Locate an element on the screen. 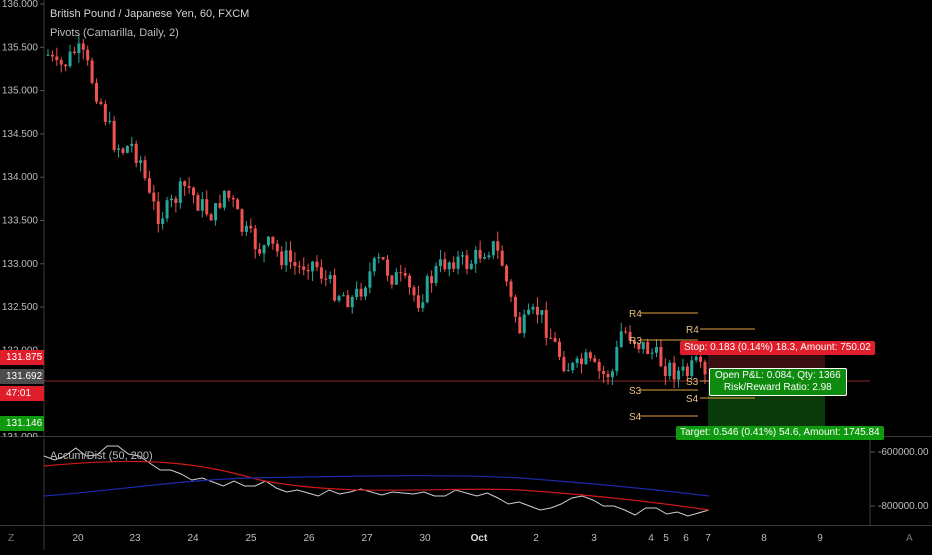 Image resolution: width=932 pixels, height=555 pixels. price-axis-label: 135.000 is located at coordinates (20, 91).